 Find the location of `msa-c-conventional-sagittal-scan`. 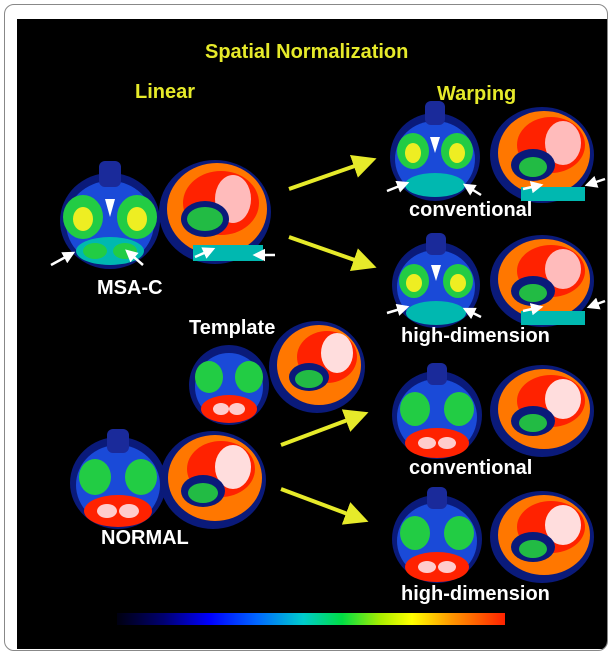

msa-c-conventional-sagittal-scan is located at coordinates (542, 155).